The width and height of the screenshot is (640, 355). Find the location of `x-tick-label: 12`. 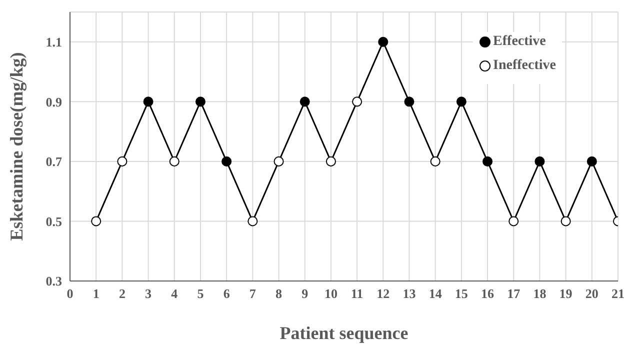

x-tick-label: 12 is located at coordinates (383, 294).